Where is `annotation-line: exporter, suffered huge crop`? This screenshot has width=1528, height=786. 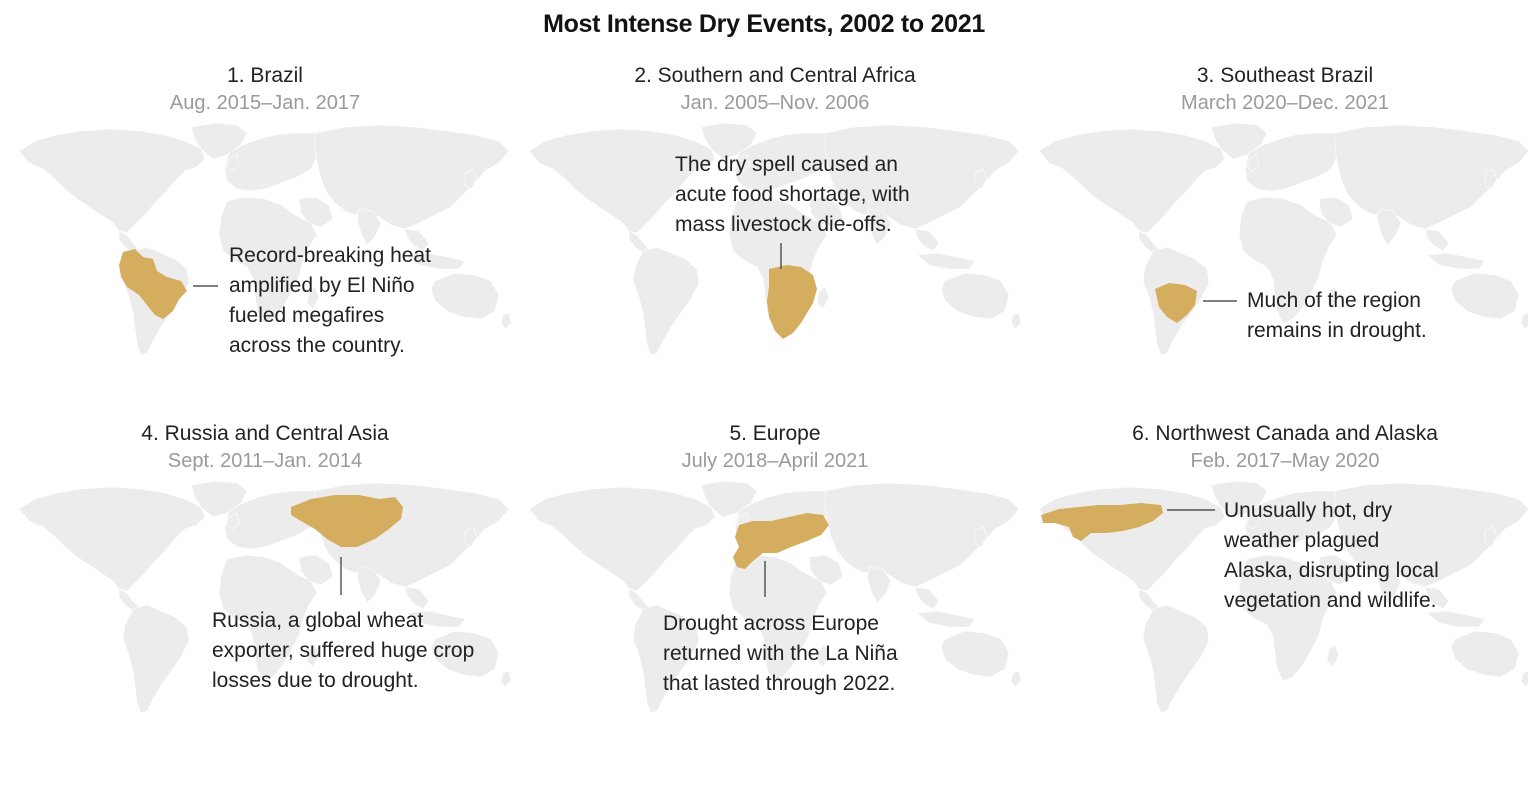 annotation-line: exporter, suffered huge crop is located at coordinates (343, 650).